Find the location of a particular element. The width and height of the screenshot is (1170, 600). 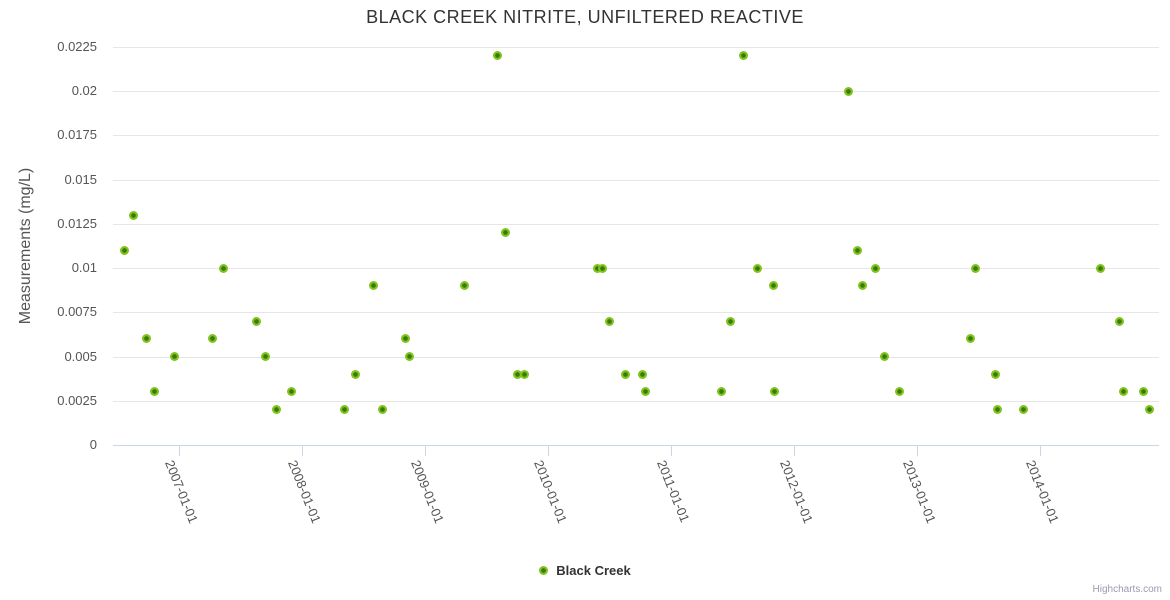

x-axis-label: 2012-01-01 is located at coordinates (796, 492).